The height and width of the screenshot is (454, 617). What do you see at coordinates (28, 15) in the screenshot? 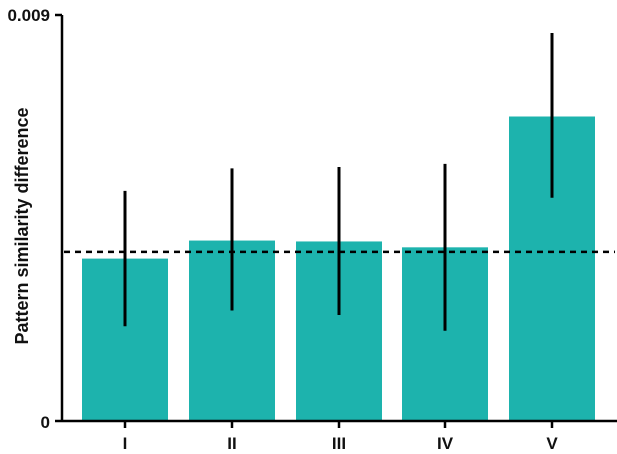
I see `y-tick-label-max: 0.009` at bounding box center [28, 15].